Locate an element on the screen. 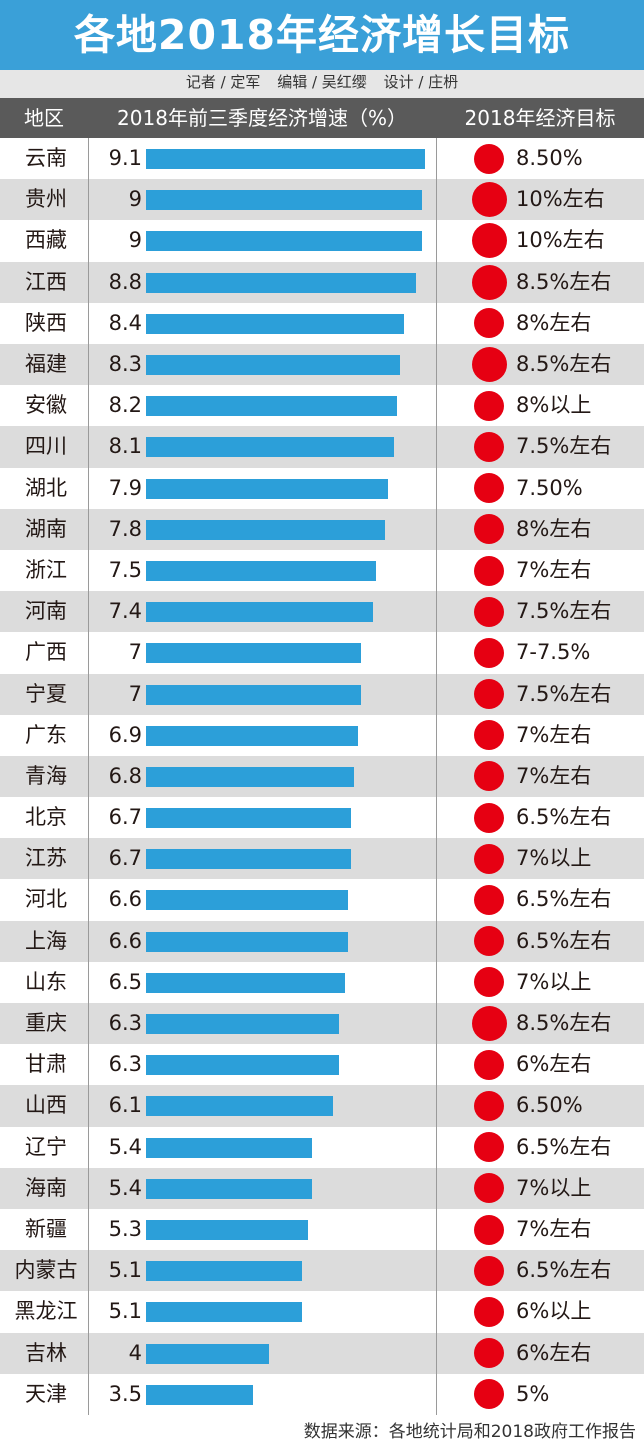 This screenshot has height=1450, width=644. growth-value-label: 8.4 is located at coordinates (125, 322).